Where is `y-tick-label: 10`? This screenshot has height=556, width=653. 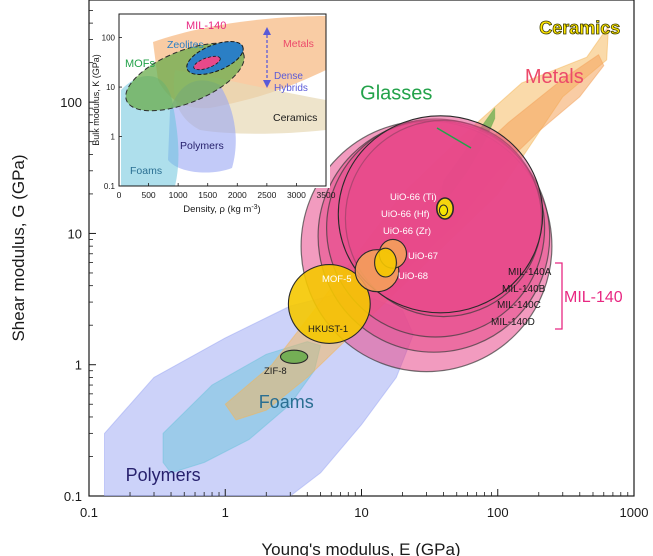
y-tick-label: 10 is located at coordinates (75, 233).